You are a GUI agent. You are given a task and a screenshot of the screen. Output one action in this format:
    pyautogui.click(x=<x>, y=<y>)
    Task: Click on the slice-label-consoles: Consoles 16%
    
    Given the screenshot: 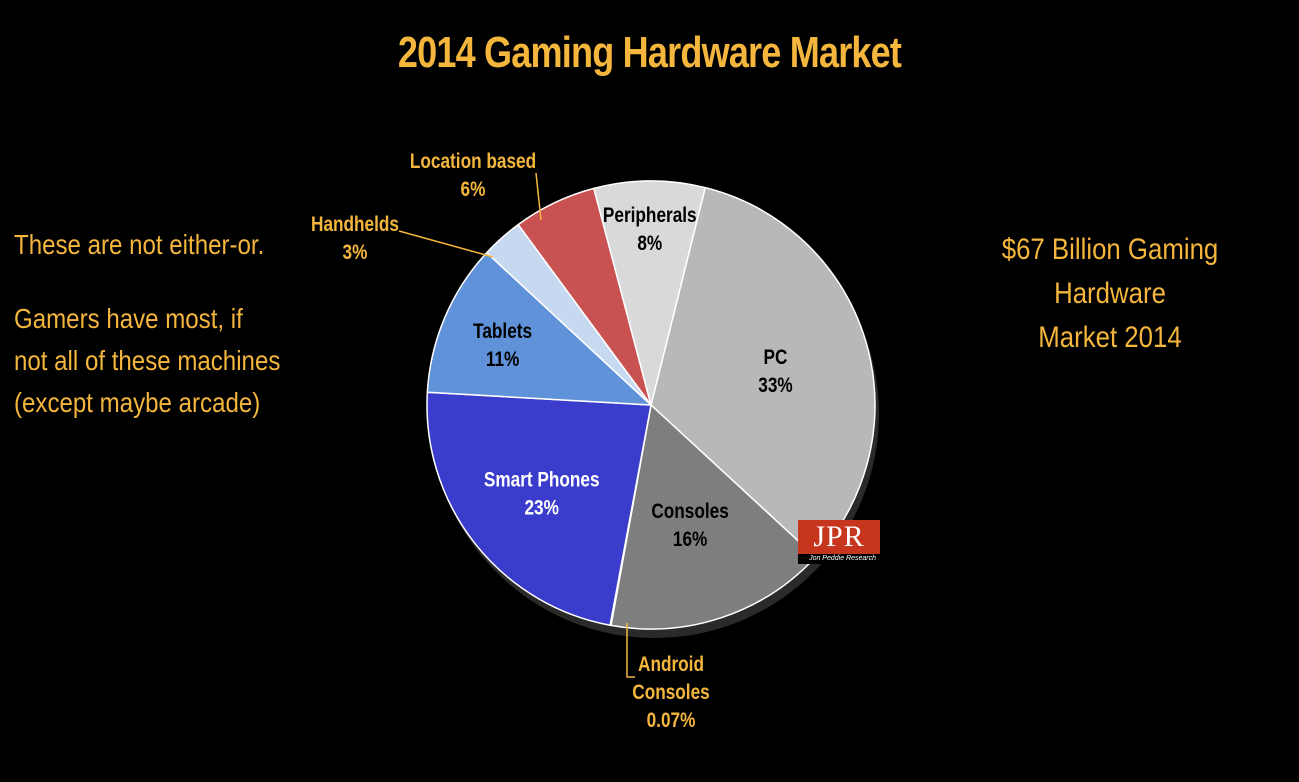 What is the action you would take?
    pyautogui.click(x=689, y=525)
    